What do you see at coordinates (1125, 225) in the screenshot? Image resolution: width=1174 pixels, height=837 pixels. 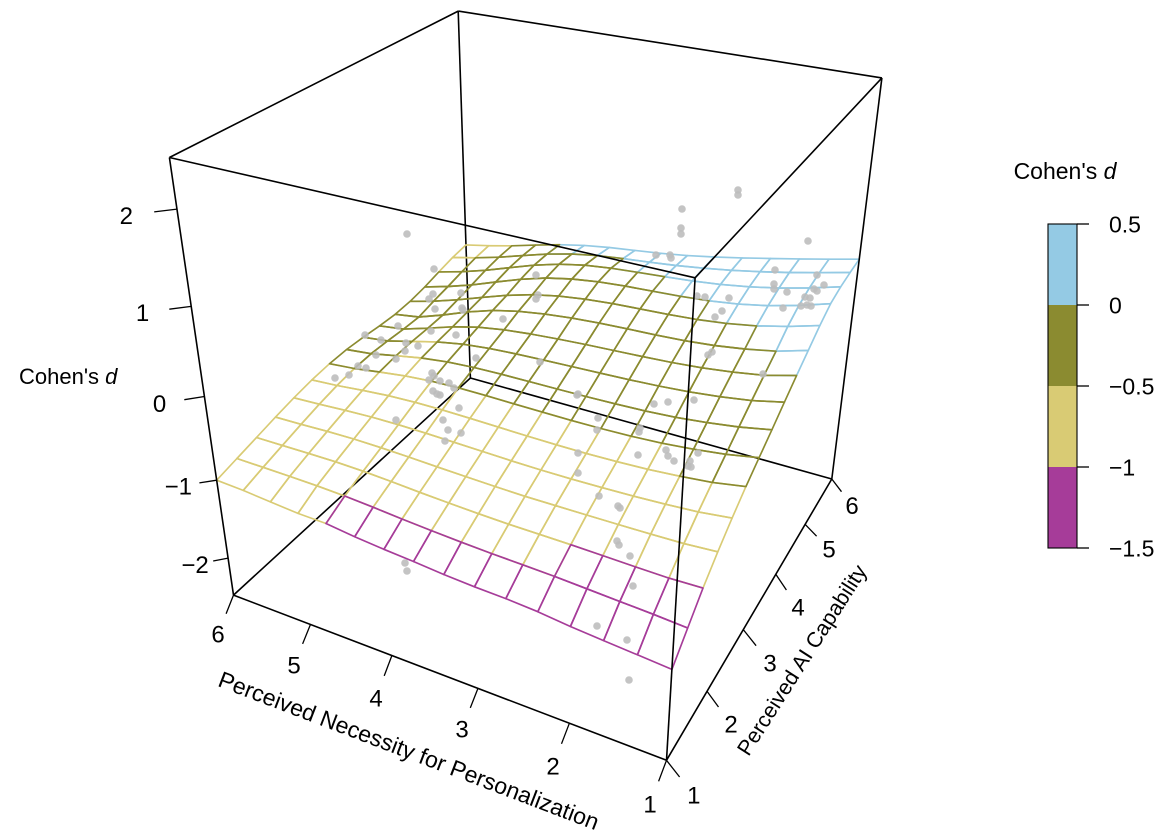 I see `svg-text: 0.5` at bounding box center [1125, 225].